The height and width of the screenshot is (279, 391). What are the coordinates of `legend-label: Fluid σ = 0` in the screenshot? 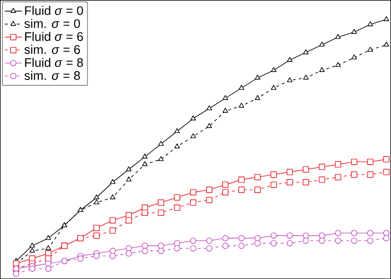 It's located at (54, 10).